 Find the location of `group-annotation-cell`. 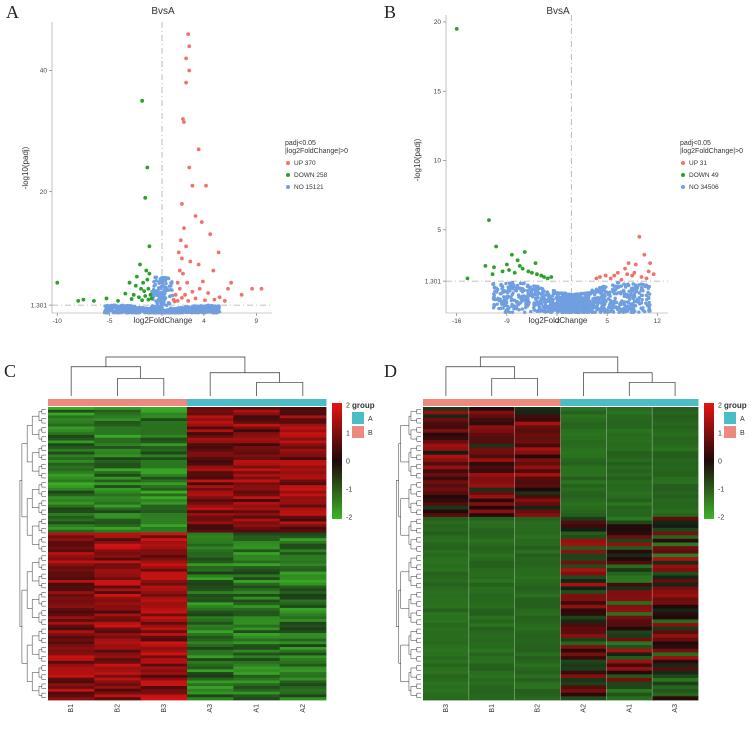

group-annotation-cell is located at coordinates (583, 402).